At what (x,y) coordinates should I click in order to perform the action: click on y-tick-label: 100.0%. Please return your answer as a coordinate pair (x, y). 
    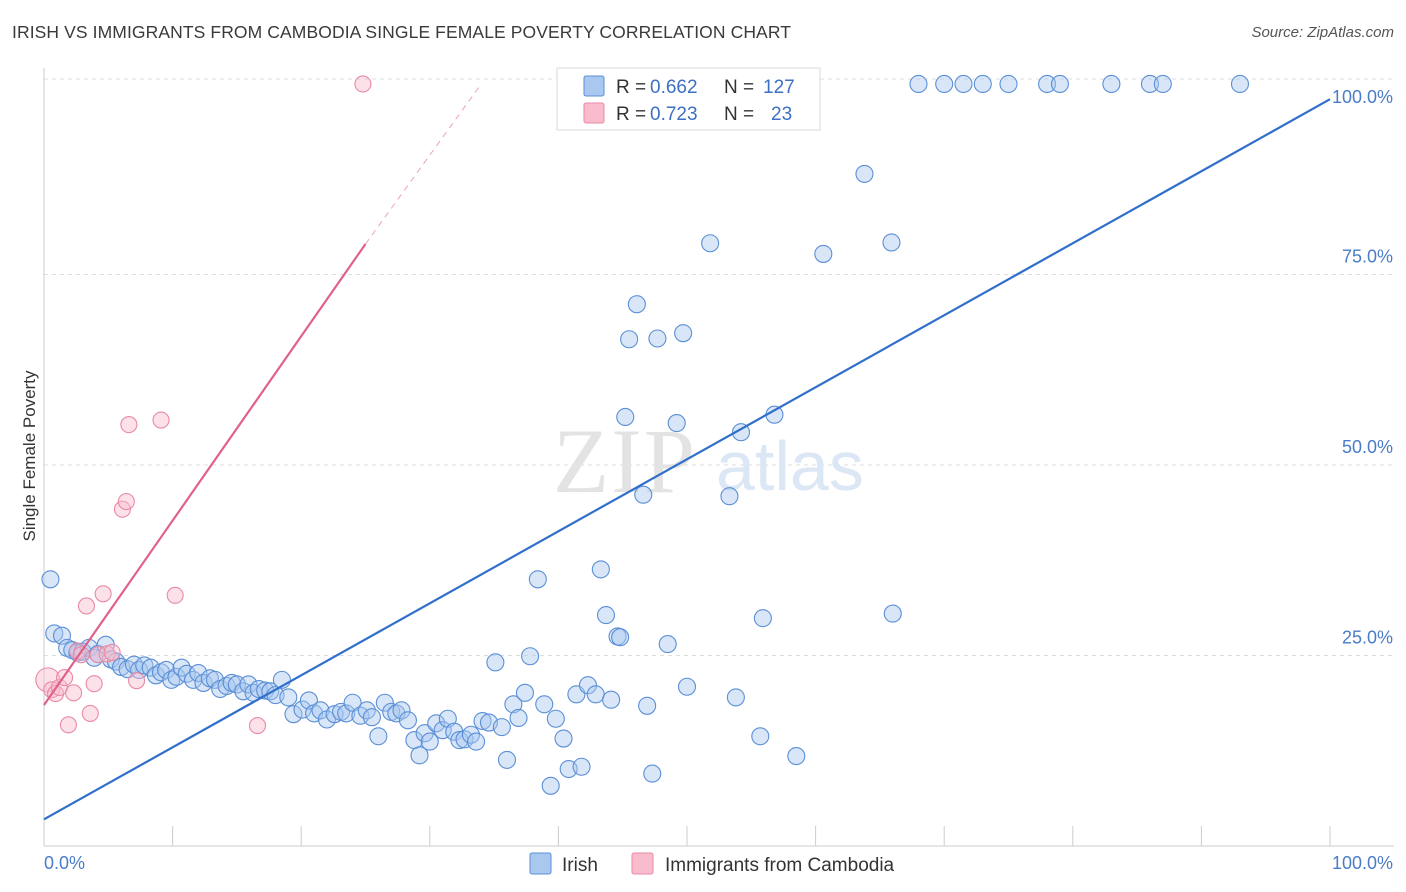
    Looking at the image, I should click on (1362, 97).